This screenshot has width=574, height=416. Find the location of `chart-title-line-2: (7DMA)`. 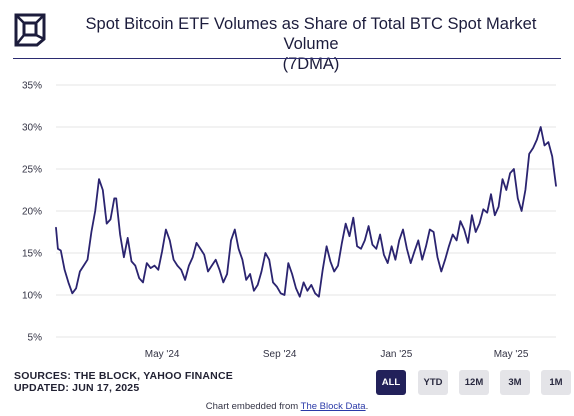

chart-title-line-2: (7DMA) is located at coordinates (311, 64).